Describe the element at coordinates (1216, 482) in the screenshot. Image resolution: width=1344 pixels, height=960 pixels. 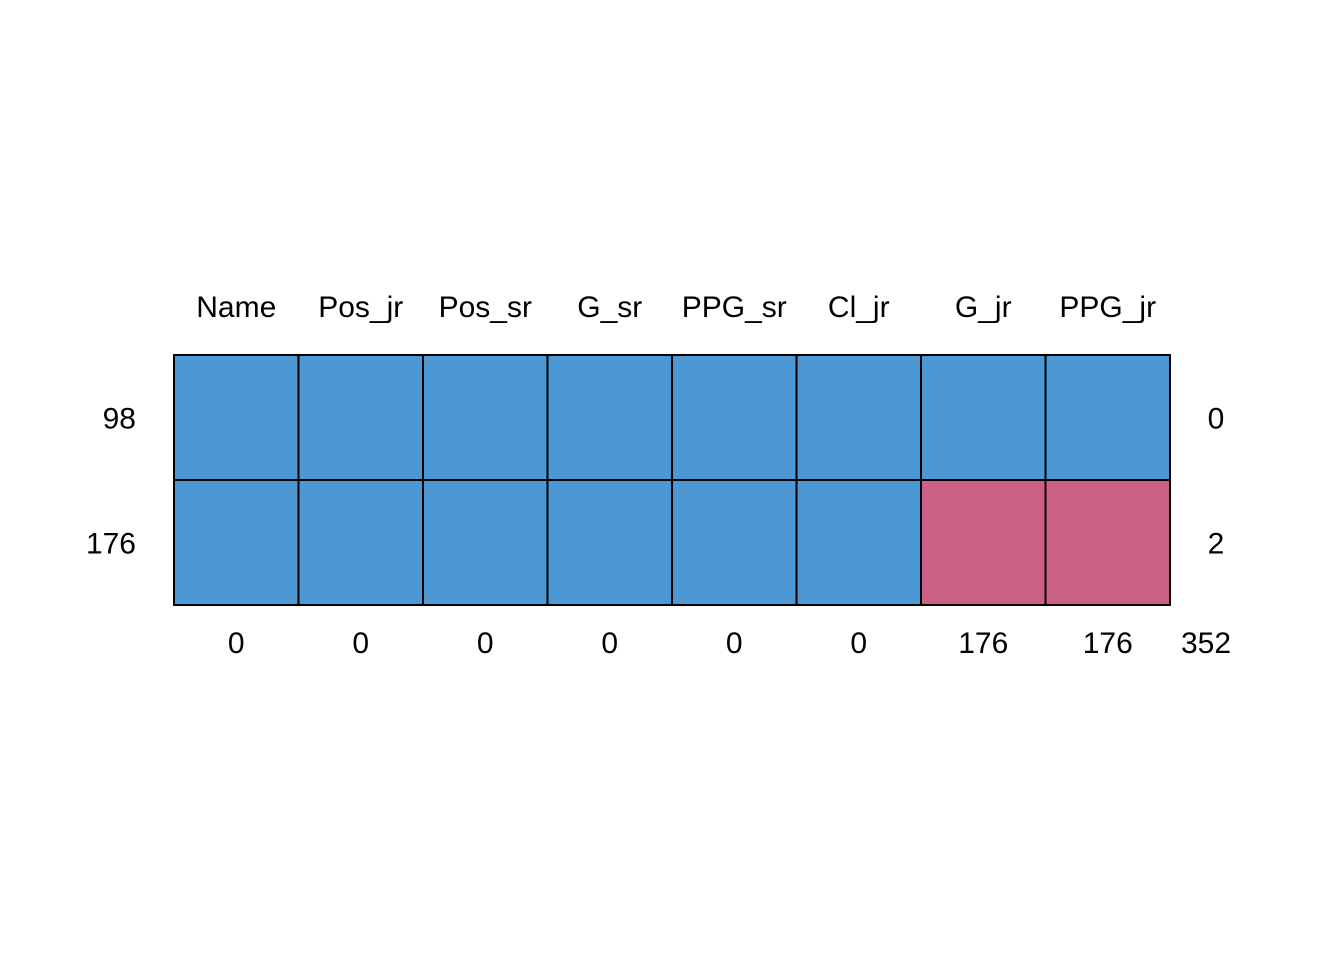
I see `row-missing-labels: 02` at that location.